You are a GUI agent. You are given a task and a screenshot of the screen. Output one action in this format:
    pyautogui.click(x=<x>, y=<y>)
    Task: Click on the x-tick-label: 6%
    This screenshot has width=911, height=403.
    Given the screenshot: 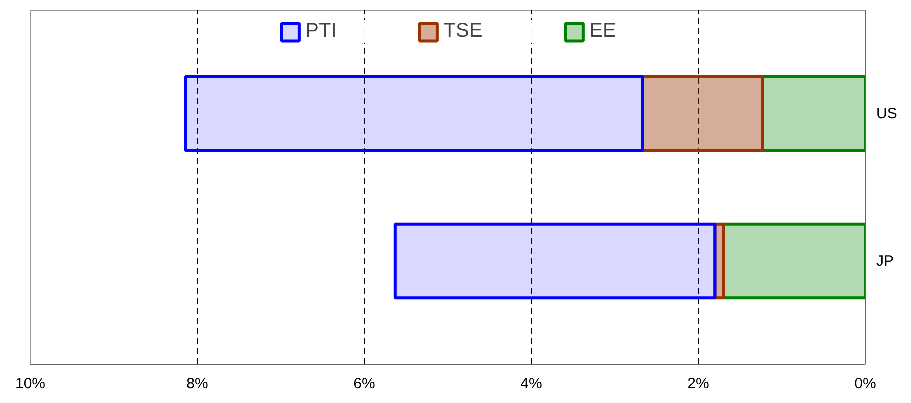 What is the action you would take?
    pyautogui.click(x=365, y=384)
    